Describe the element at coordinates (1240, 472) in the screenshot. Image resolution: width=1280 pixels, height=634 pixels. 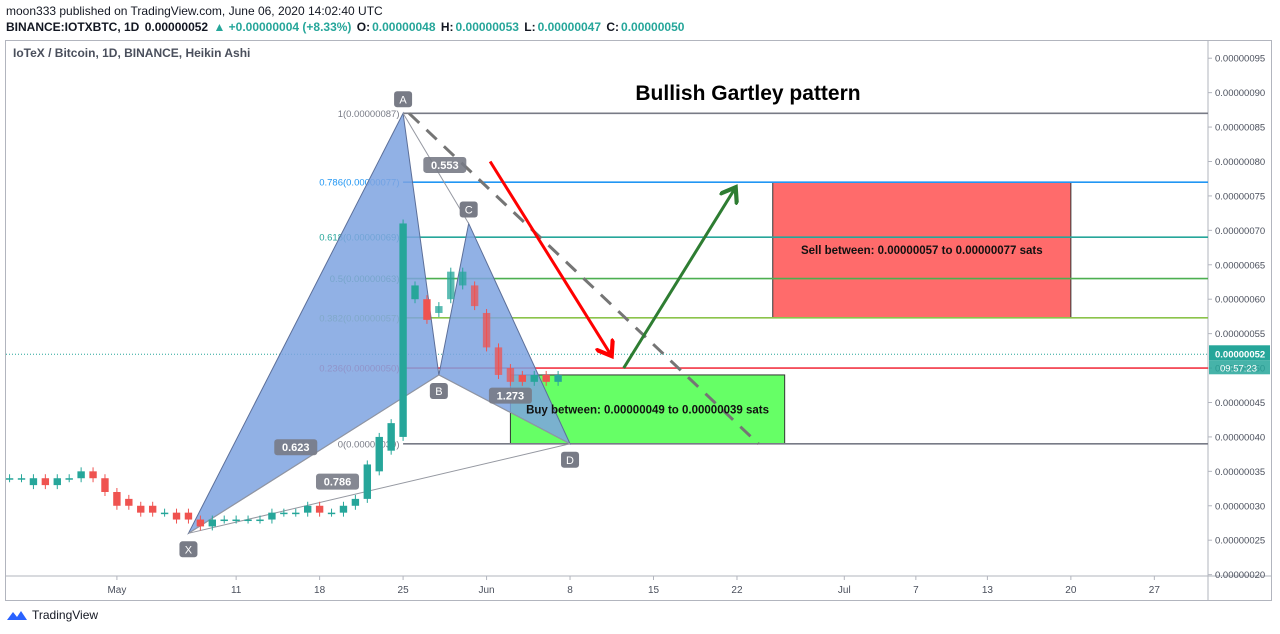
I see `y-tick-label: 0.00000035` at that location.